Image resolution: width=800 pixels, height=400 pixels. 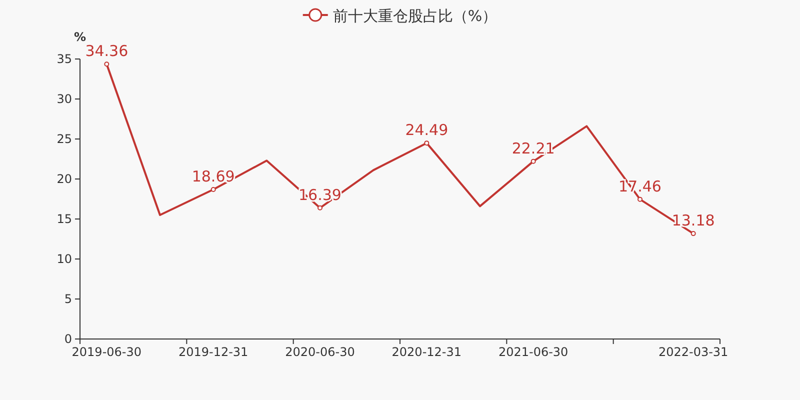 I want to click on data-label: 24.49, so click(x=426, y=130).